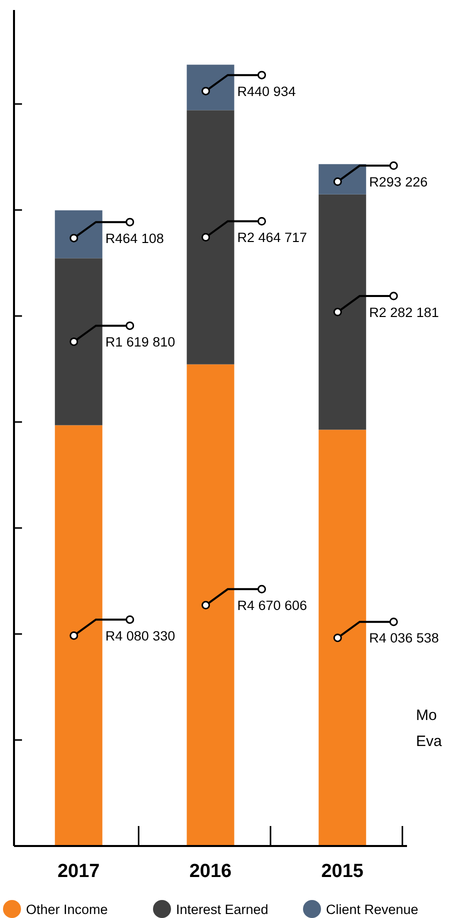  Describe the element at coordinates (266, 91) in the screenshot. I see `data-label: R440 934` at that location.